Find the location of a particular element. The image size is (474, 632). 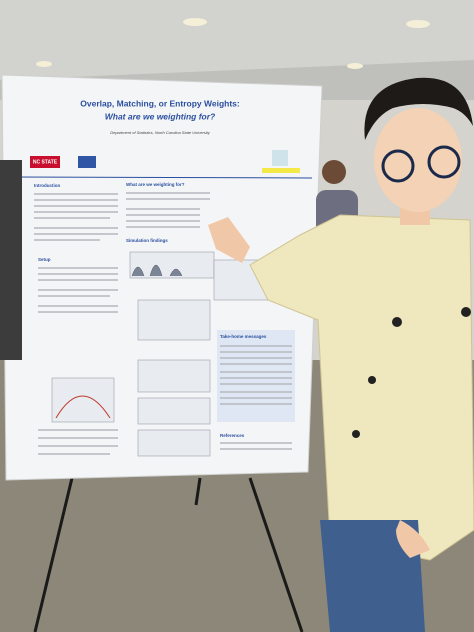

poster-title: Overlap, Matching, or Entropy Weights: is located at coordinates (160, 103).